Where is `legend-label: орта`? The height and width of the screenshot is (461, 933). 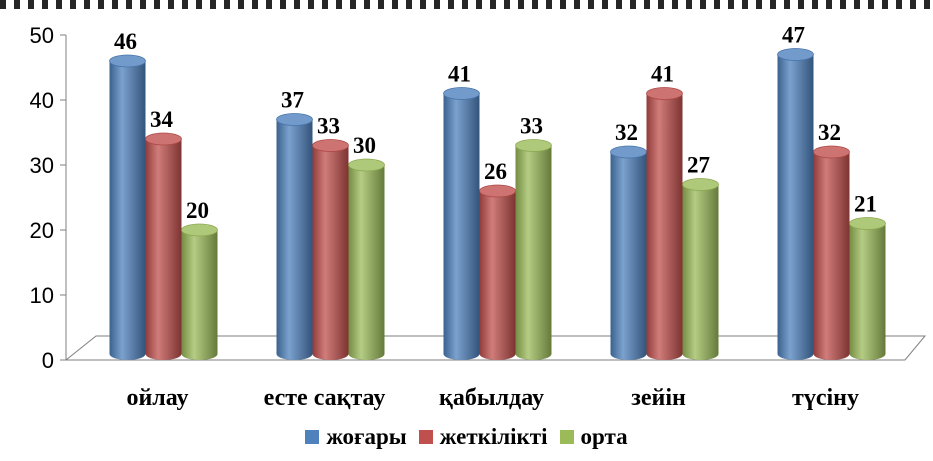 legend-label: орта is located at coordinates (604, 436).